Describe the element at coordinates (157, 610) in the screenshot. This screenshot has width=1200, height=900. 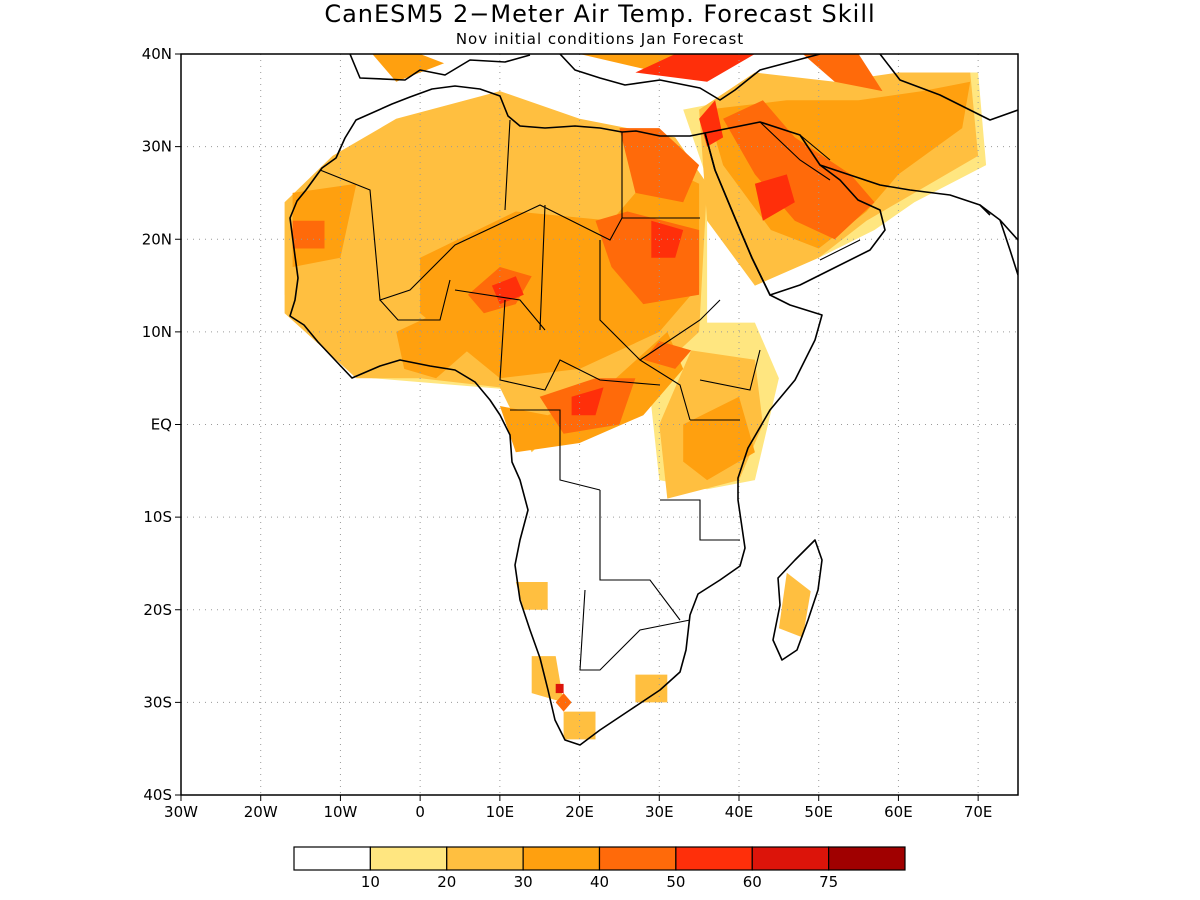
I see `lat-tick-label: 20S` at that location.